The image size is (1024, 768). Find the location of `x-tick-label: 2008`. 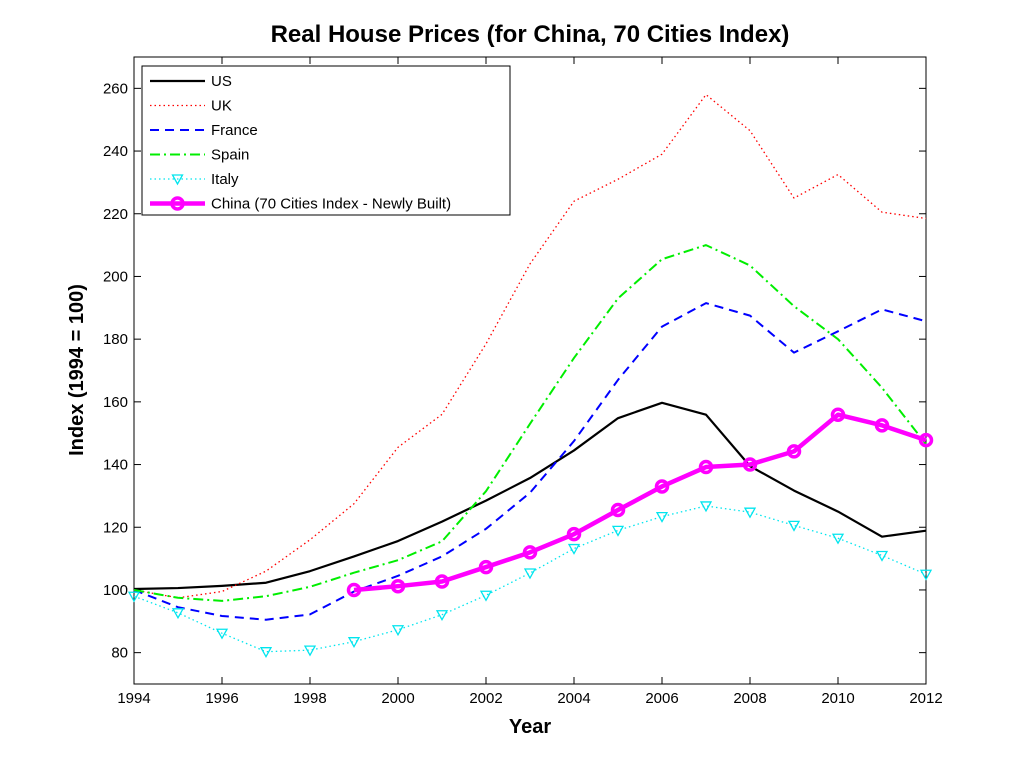

x-tick-label: 2008 is located at coordinates (749, 698).